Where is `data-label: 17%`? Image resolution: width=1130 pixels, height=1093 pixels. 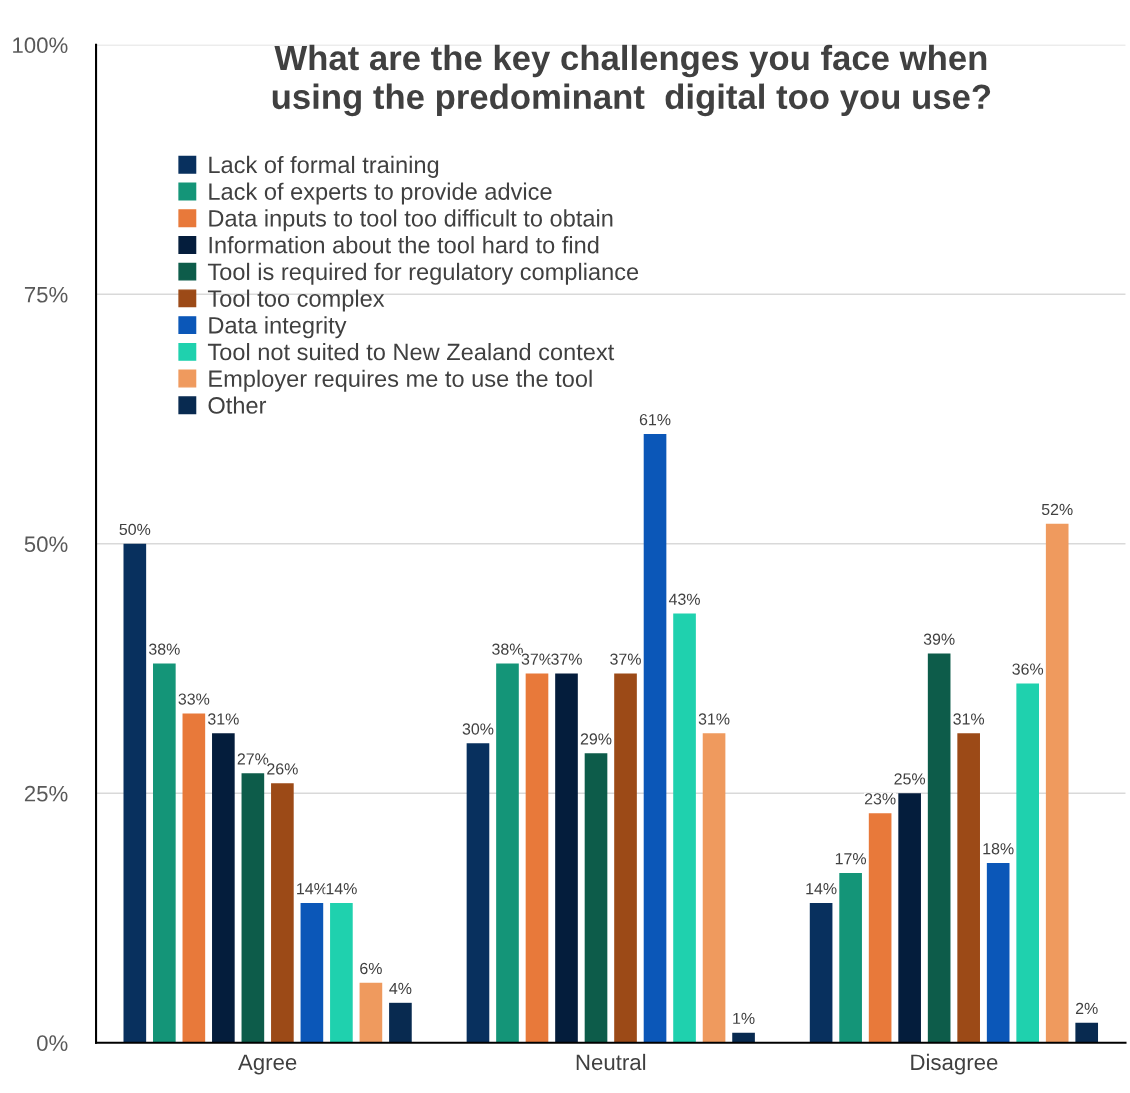
data-label: 17% is located at coordinates (851, 859).